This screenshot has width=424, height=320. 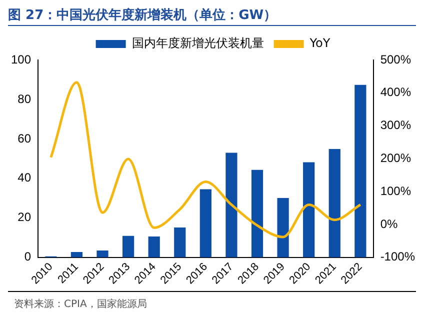 I want to click on y2-tick-label: 300%, so click(x=396, y=125).